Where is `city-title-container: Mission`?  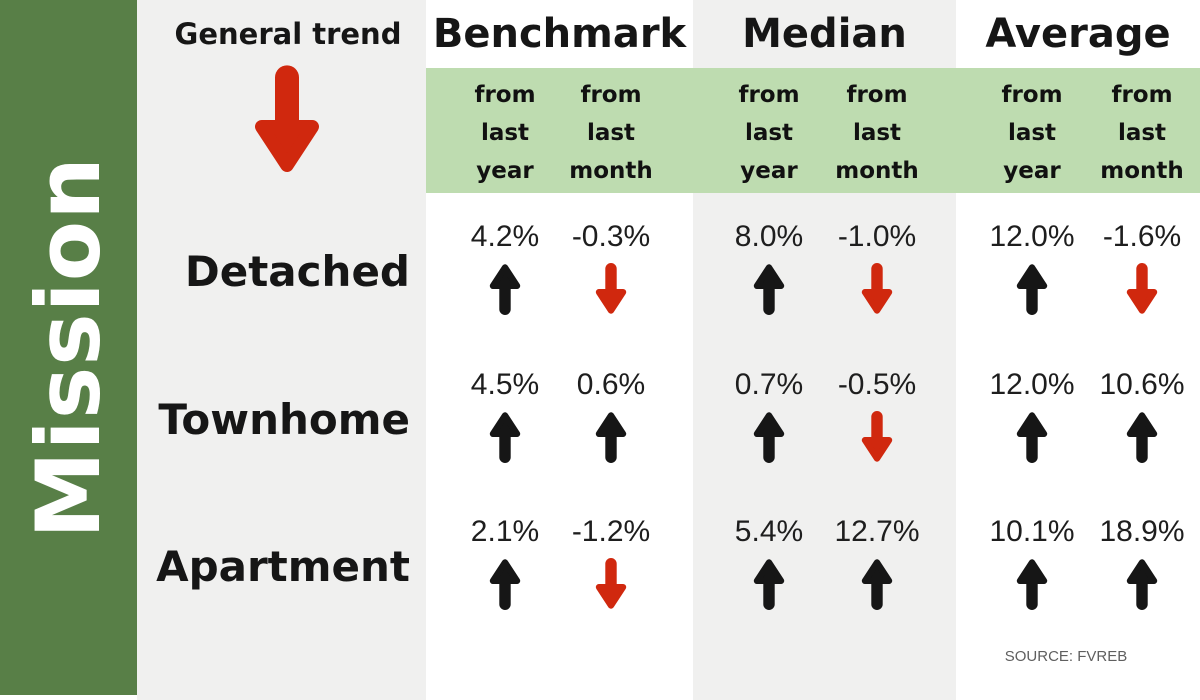 city-title-container: Mission is located at coordinates (68, 347).